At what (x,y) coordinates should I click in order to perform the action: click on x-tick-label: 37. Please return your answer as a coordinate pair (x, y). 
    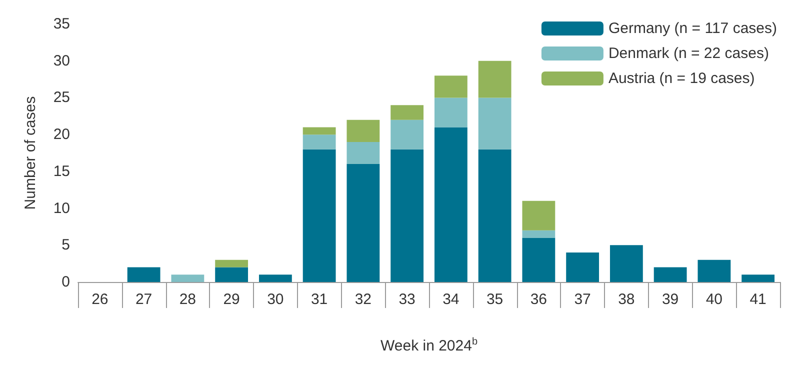
    Looking at the image, I should click on (582, 299).